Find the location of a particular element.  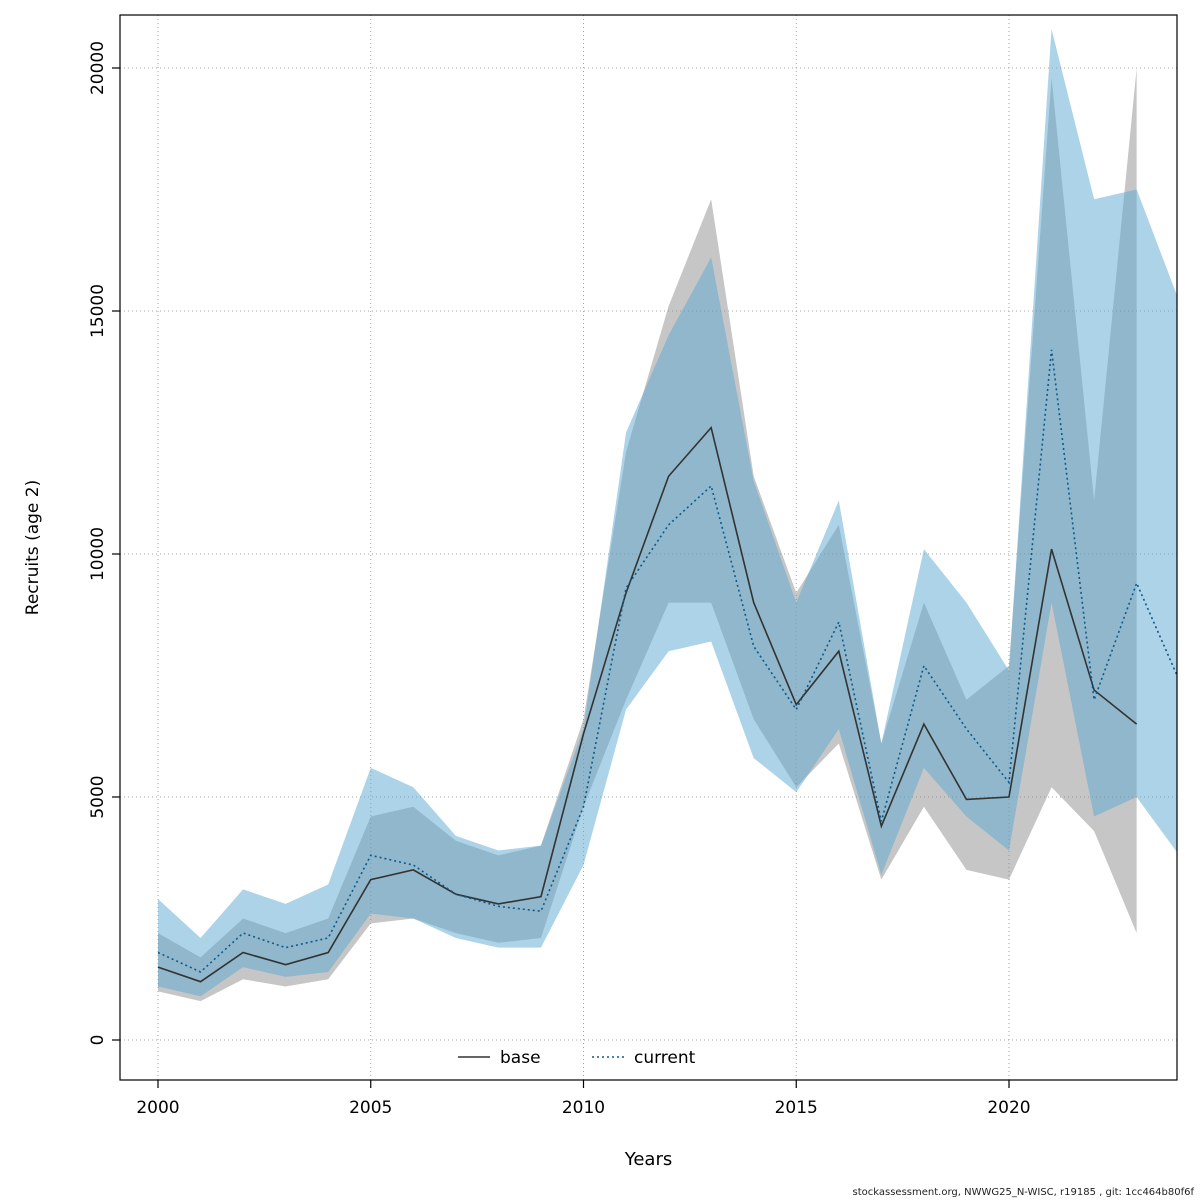

x-tick-label: 2015 is located at coordinates (796, 1108).